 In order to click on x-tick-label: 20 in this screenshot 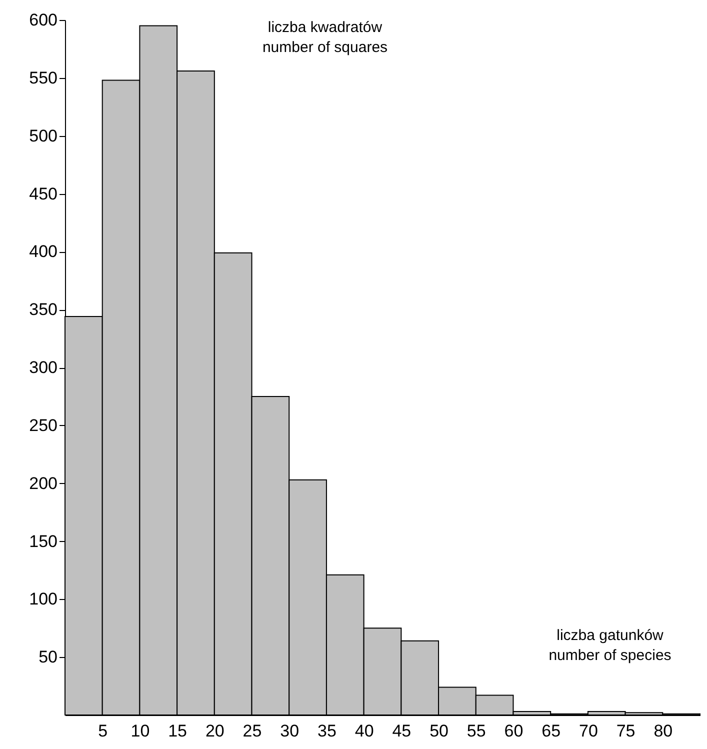, I will do `click(214, 731)`.